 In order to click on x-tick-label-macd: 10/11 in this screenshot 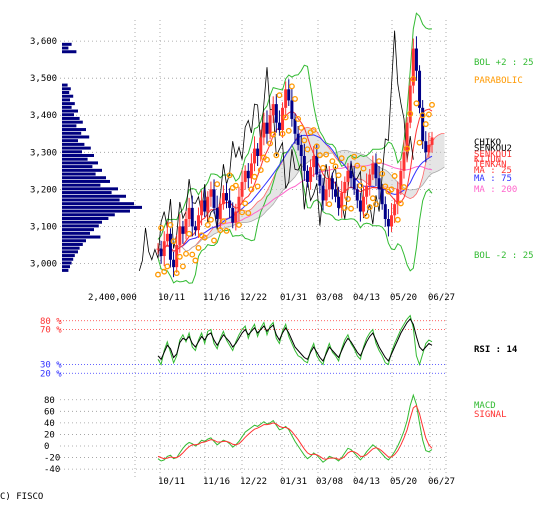, I will do `click(171, 482)`.